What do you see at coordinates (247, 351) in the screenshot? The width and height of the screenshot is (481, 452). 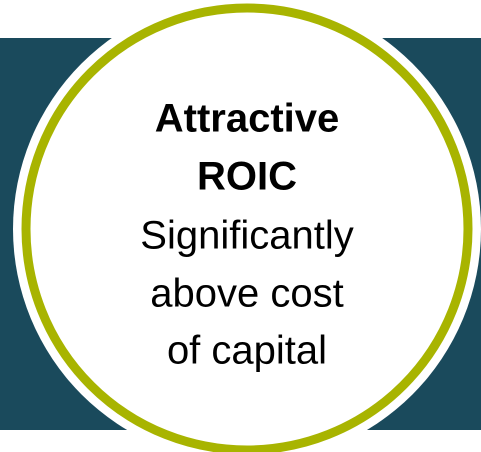 I see `body-line: of capital` at bounding box center [247, 351].